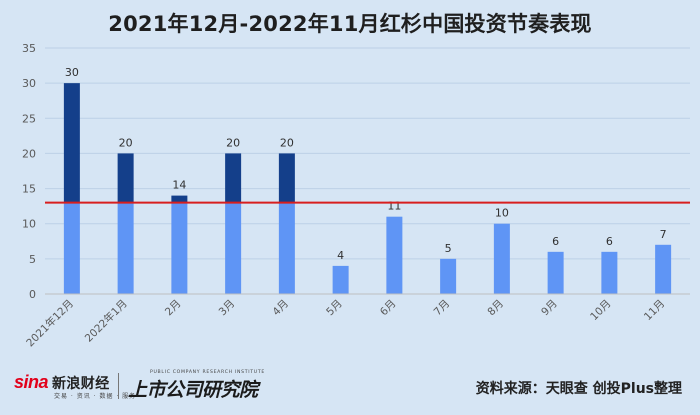 This screenshot has height=415, width=700. Describe the element at coordinates (32, 294) in the screenshot. I see `y-tick-label: 0` at that location.